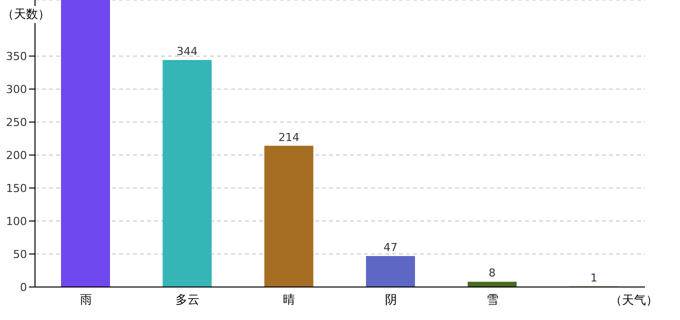 This screenshot has width=680, height=320. I want to click on data-label: 47, so click(391, 247).